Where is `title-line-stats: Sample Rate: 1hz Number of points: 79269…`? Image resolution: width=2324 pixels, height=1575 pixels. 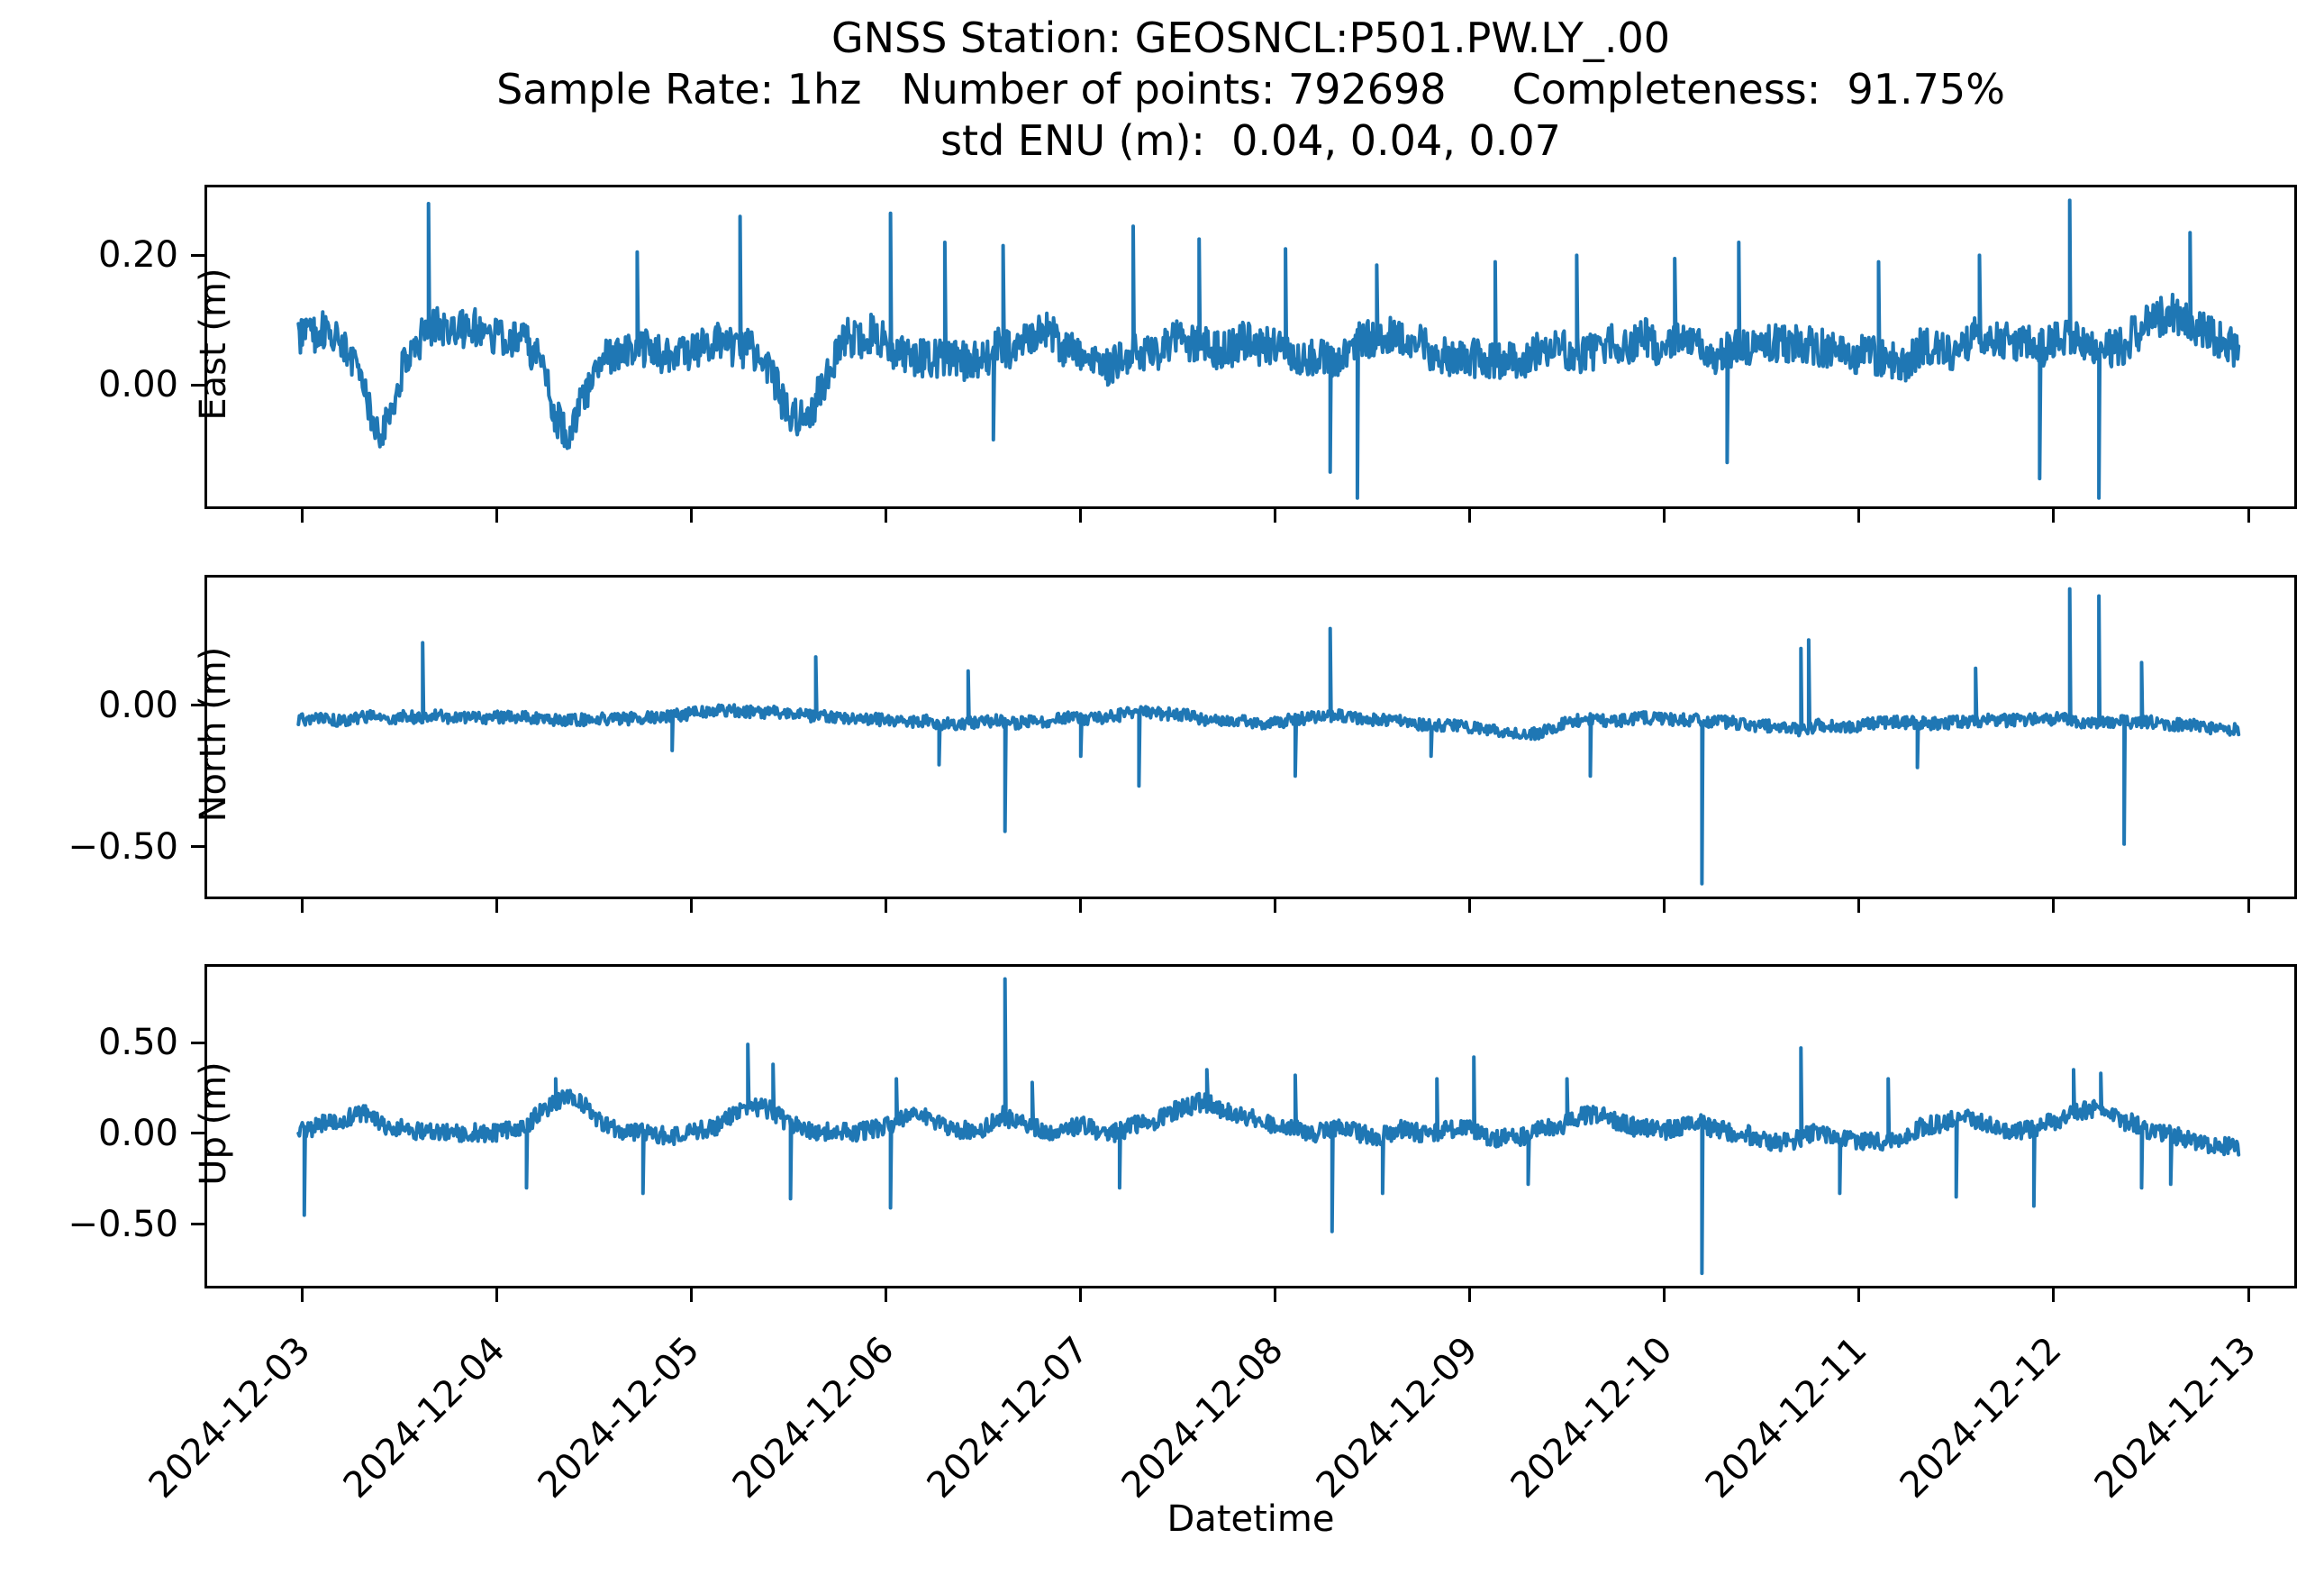 title-line-stats: Sample Rate: 1hz Number of points: 79269… is located at coordinates (1251, 89).